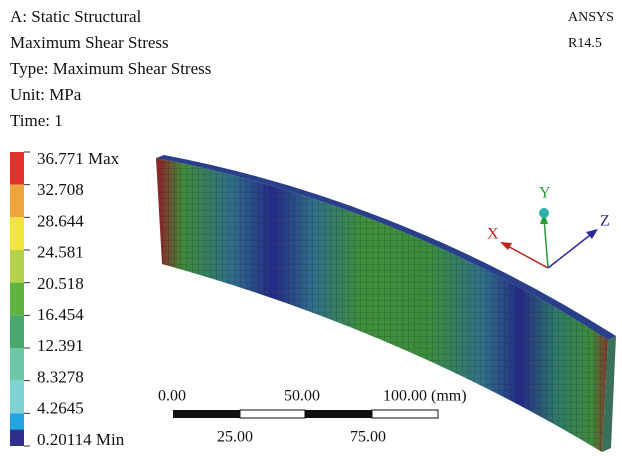 The width and height of the screenshot is (622, 456). I want to click on scale-label: 0.00, so click(172, 396).